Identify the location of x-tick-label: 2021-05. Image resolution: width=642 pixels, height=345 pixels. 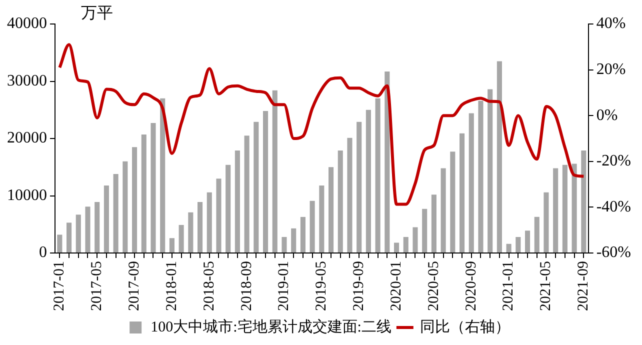
(546, 286).